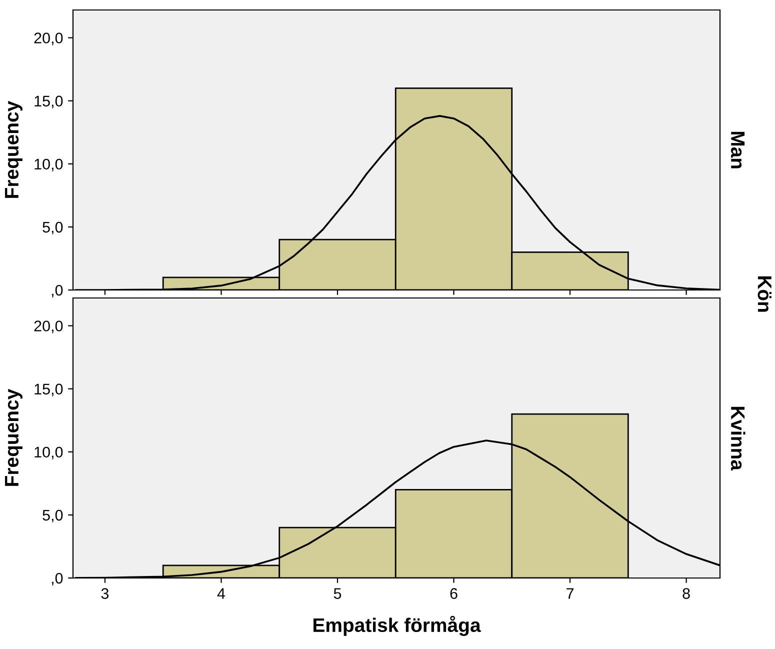 The height and width of the screenshot is (649, 775). I want to click on x-axis-title: Empatisk förmåga, so click(397, 626).